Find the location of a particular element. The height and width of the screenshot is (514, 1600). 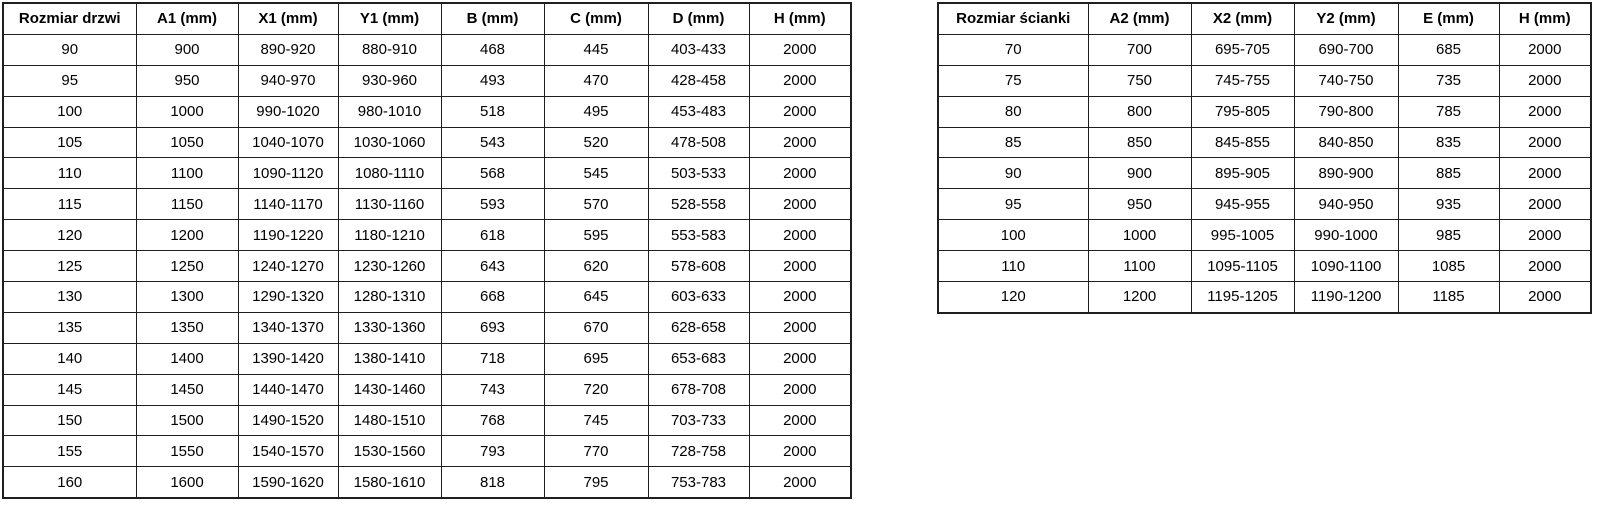

table-cell: 115 is located at coordinates (69, 204).